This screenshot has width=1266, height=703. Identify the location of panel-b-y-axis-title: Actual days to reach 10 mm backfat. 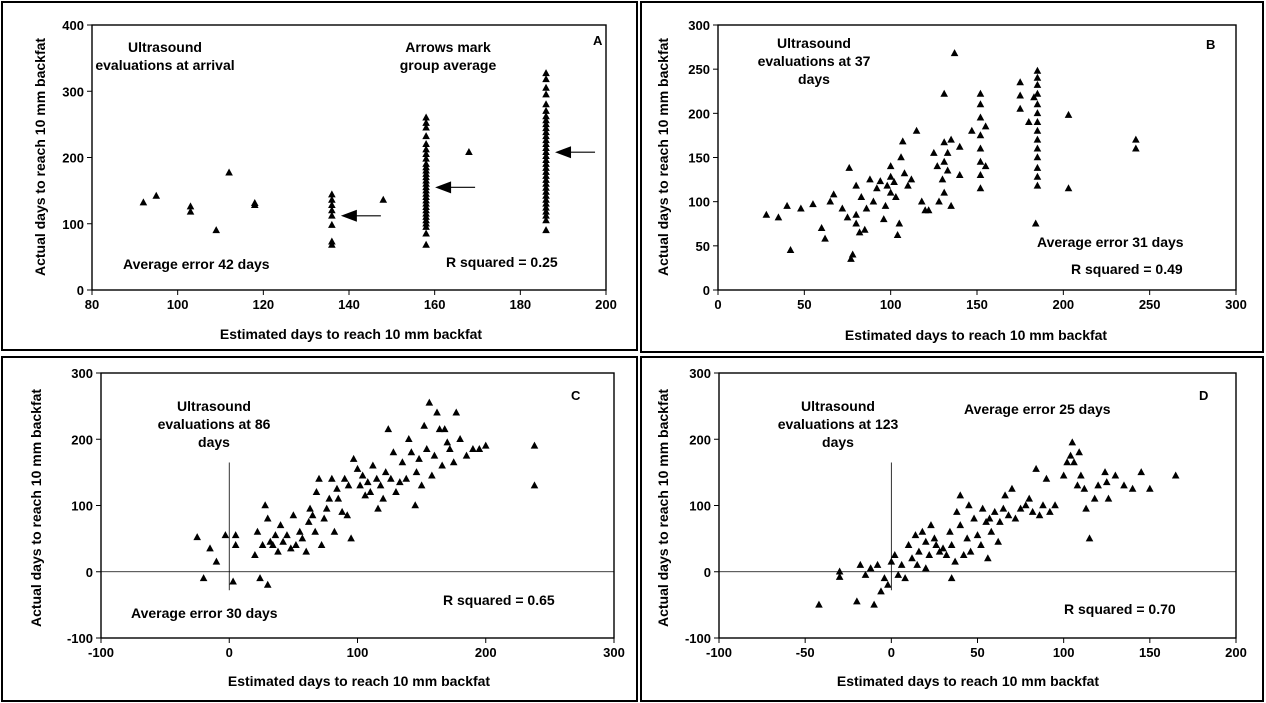
(663, 157).